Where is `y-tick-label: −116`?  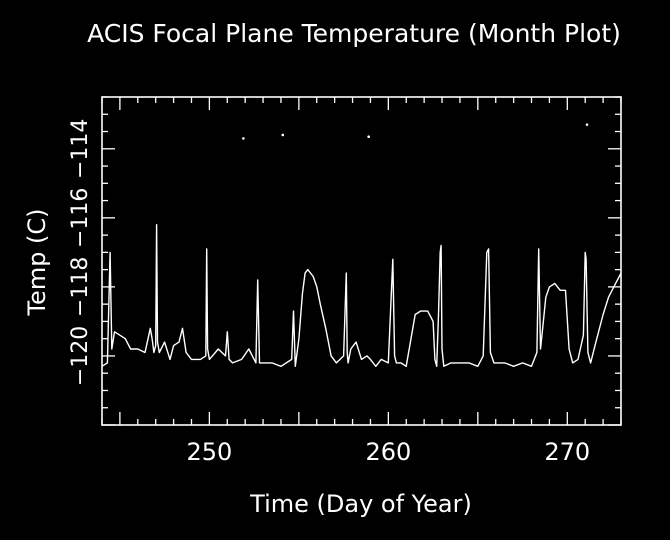
y-tick-label: −116 is located at coordinates (80, 218).